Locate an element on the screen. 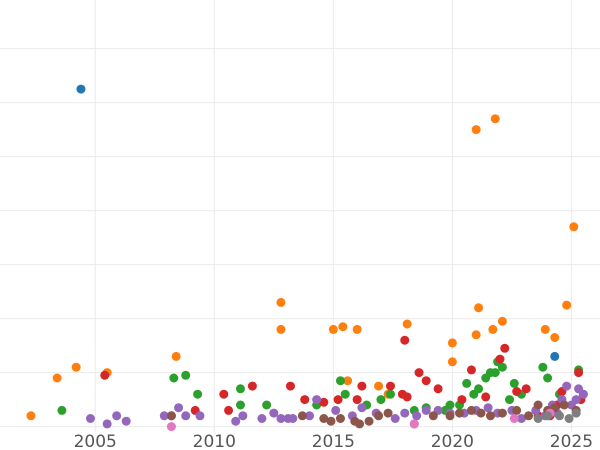  x-axis-ticks: 2005 2010 2015 2020 2025 is located at coordinates (333, 441).